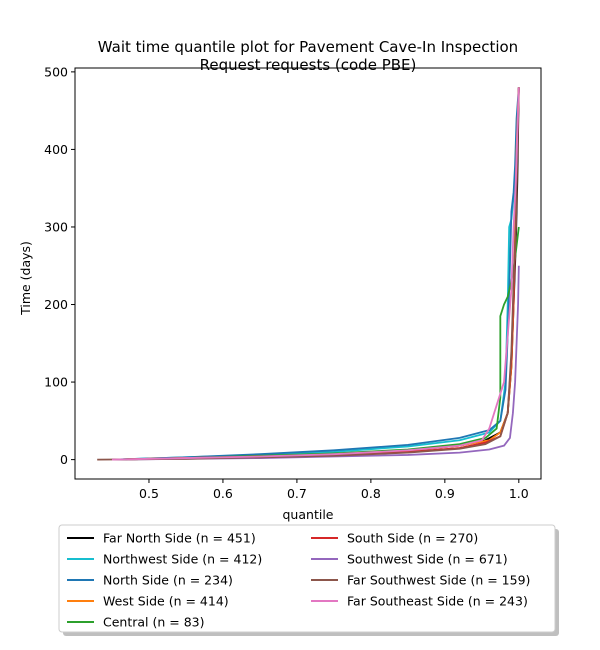 The image size is (600, 650). Describe the element at coordinates (166, 601) in the screenshot. I see `legend-label: West Side (n = 414)` at that location.